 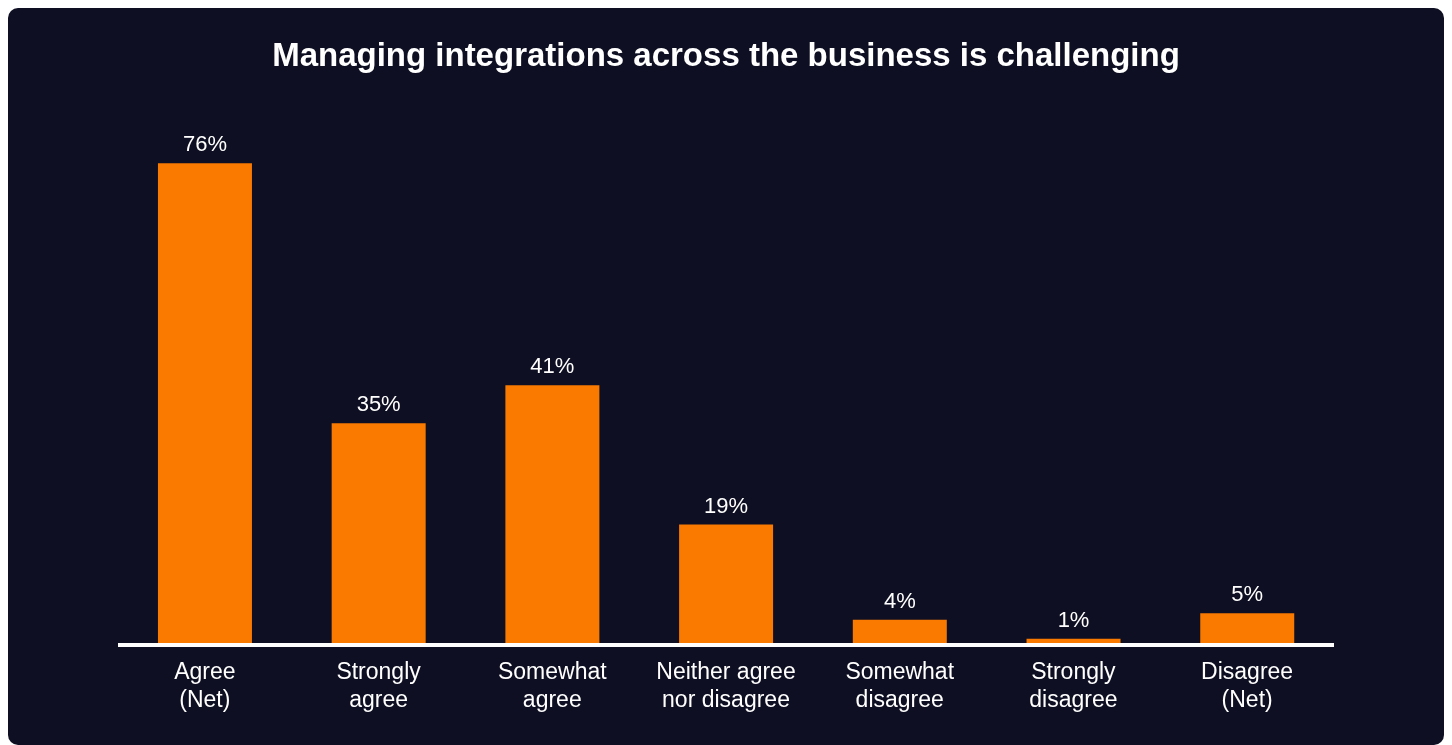 What do you see at coordinates (726, 55) in the screenshot?
I see `chart-title: Managing integrations across the business is challenging` at bounding box center [726, 55].